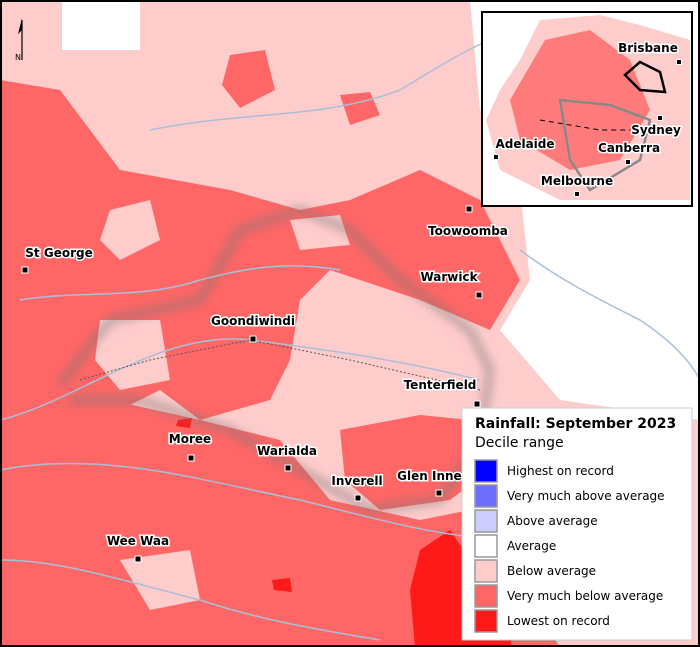  Describe the element at coordinates (468, 231) in the screenshot. I see `town-label: Toowoomba` at that location.